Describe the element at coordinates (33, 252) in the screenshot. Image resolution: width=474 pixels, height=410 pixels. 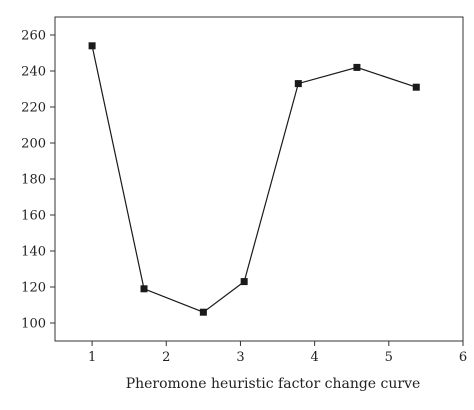
I see `y-tick-label: 140` at that location.